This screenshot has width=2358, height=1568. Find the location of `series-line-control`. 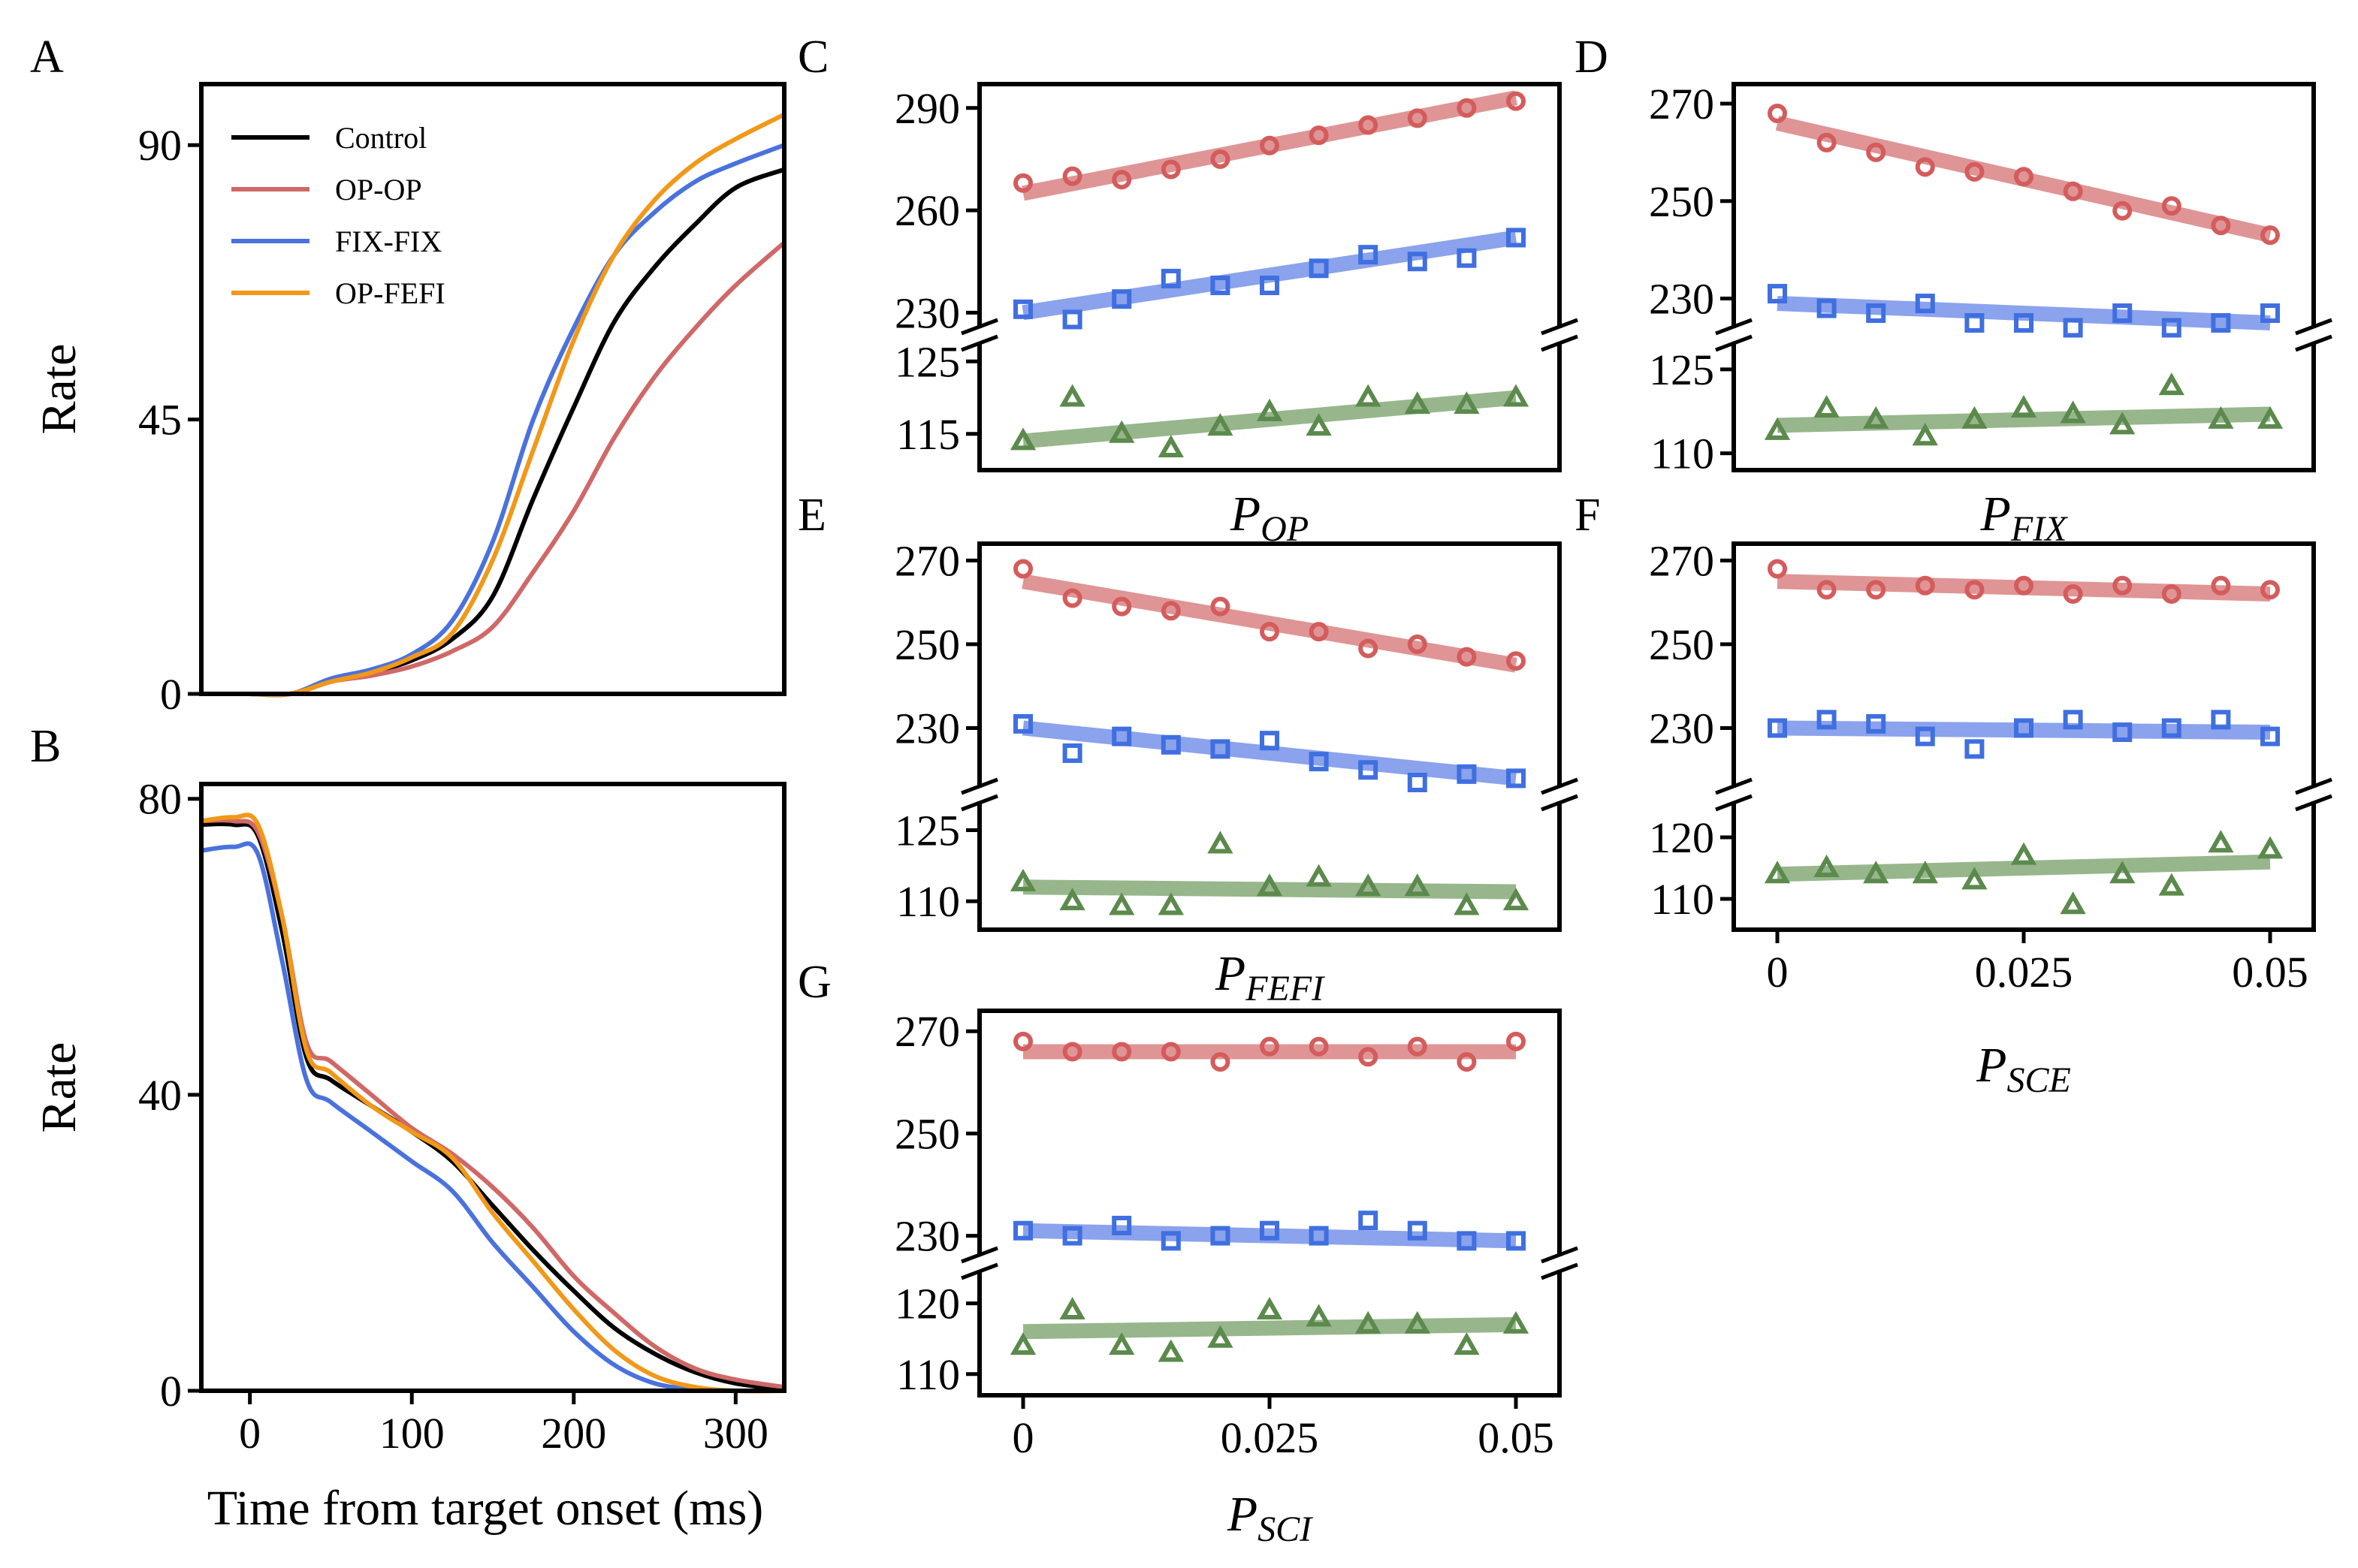

series-line-control is located at coordinates (518, 433).